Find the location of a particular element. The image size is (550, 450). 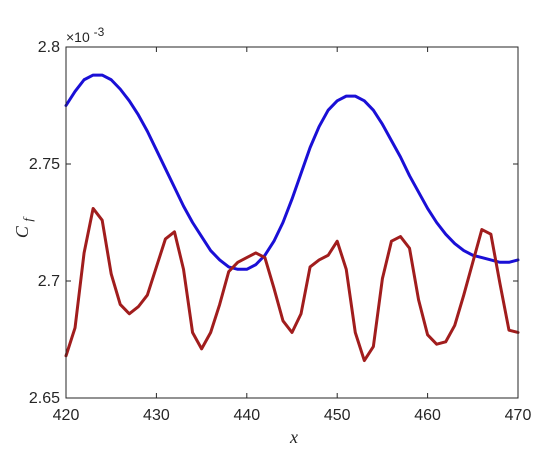

x-axis-label: x is located at coordinates (293, 437).